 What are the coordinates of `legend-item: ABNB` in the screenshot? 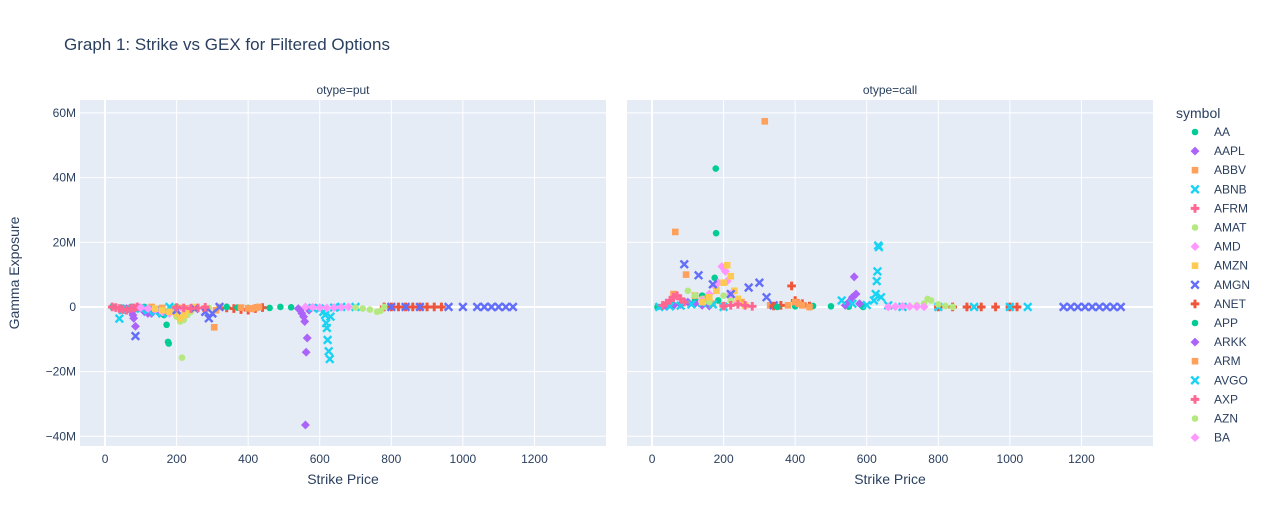 It's located at (1218, 189).